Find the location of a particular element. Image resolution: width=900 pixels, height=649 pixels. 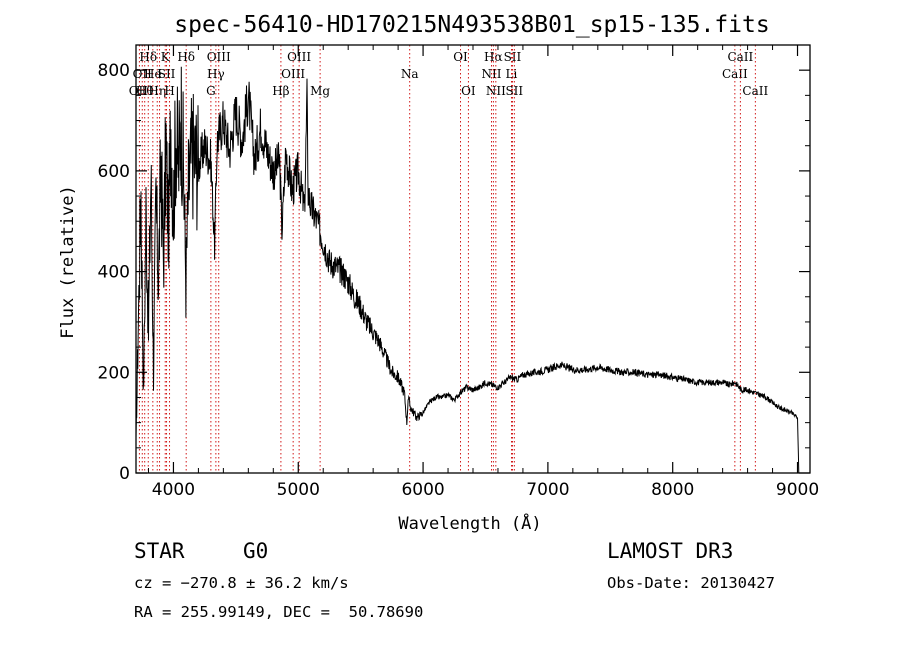

redshift-cz: cz = −270.8 ± 36.2 km/s is located at coordinates (241, 583).